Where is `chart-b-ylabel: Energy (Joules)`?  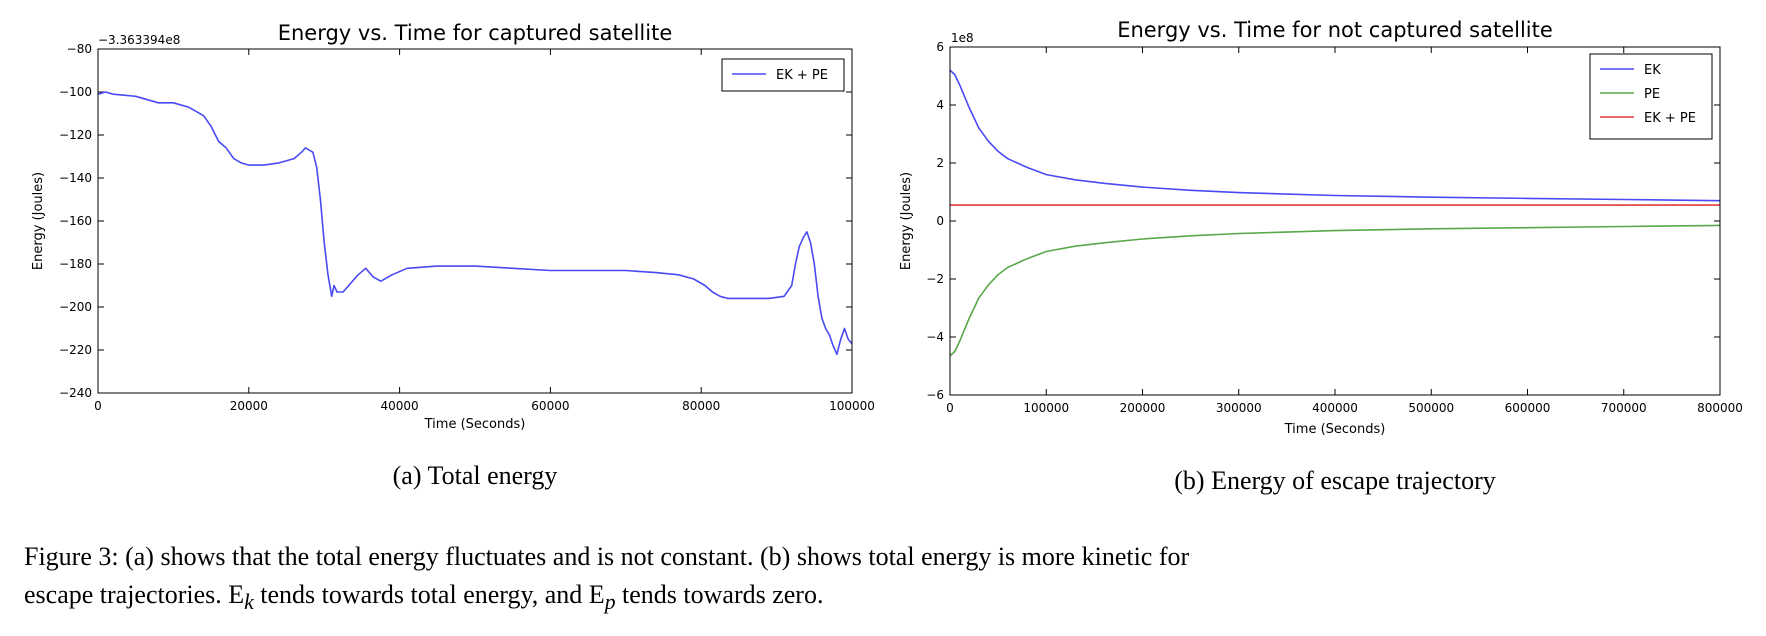
chart-b-ylabel: Energy (Joules) is located at coordinates (906, 221).